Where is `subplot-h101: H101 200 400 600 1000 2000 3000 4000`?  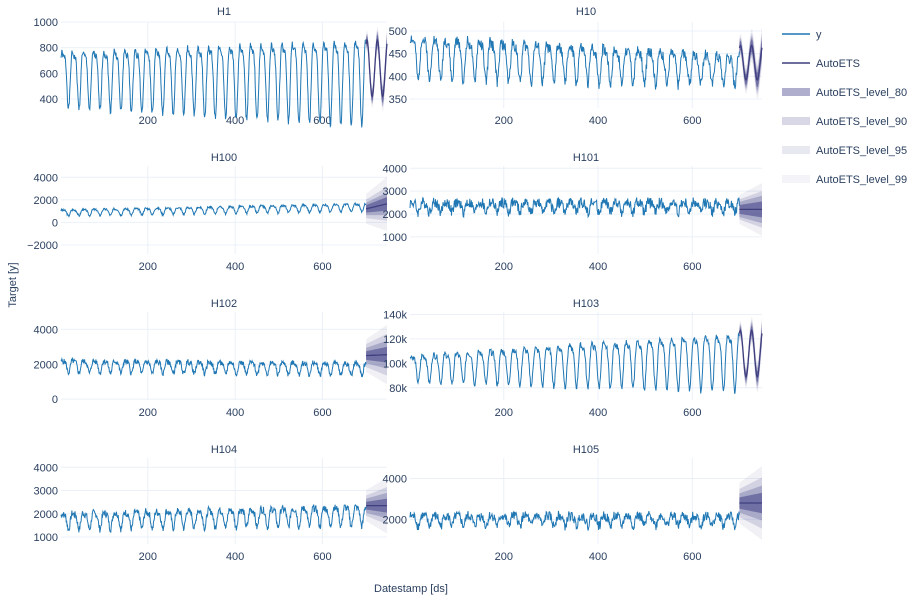
subplot-h101: H101 200 400 600 1000 2000 3000 4000 is located at coordinates (572, 212).